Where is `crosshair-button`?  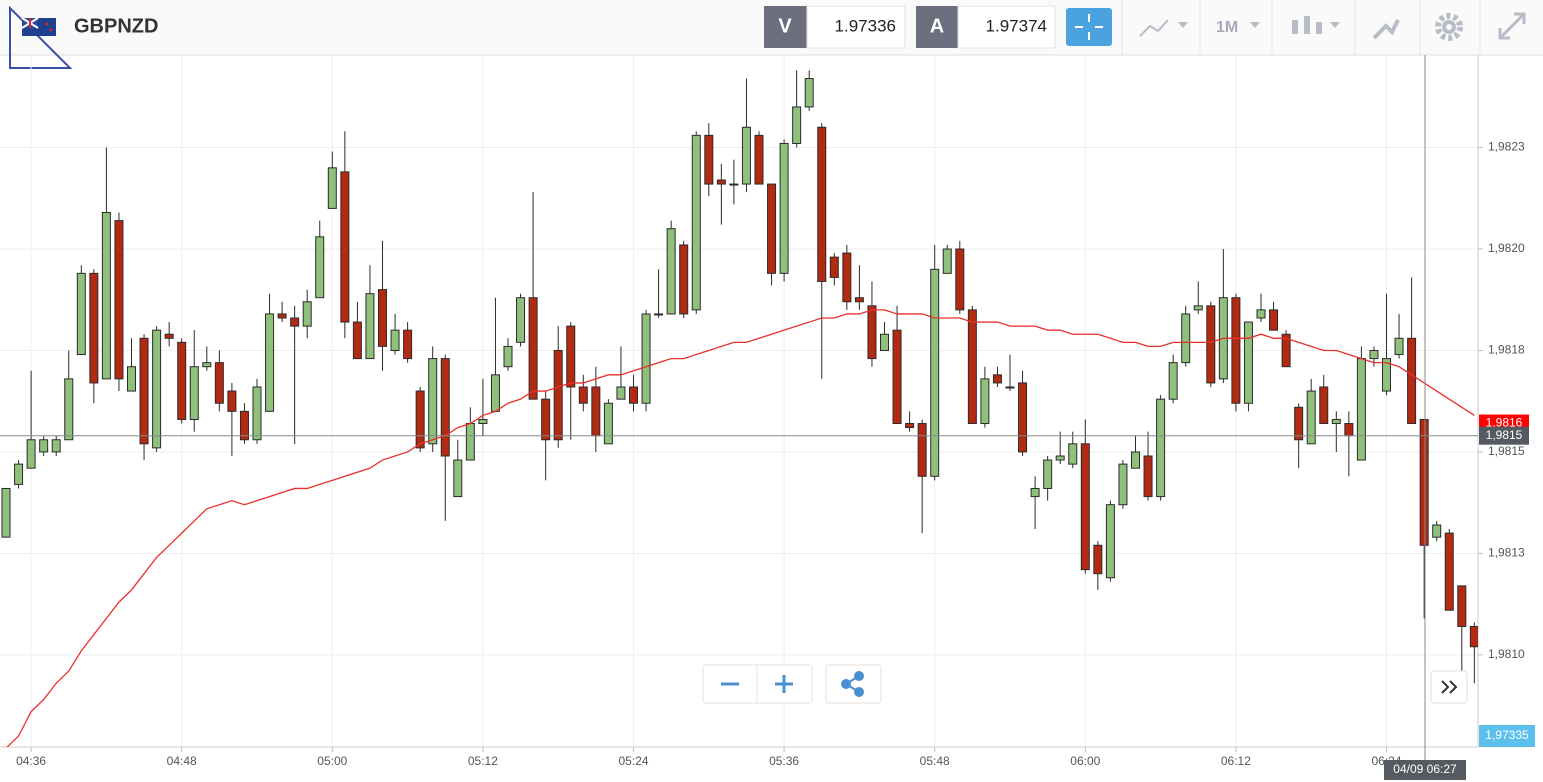
crosshair-button is located at coordinates (1089, 27).